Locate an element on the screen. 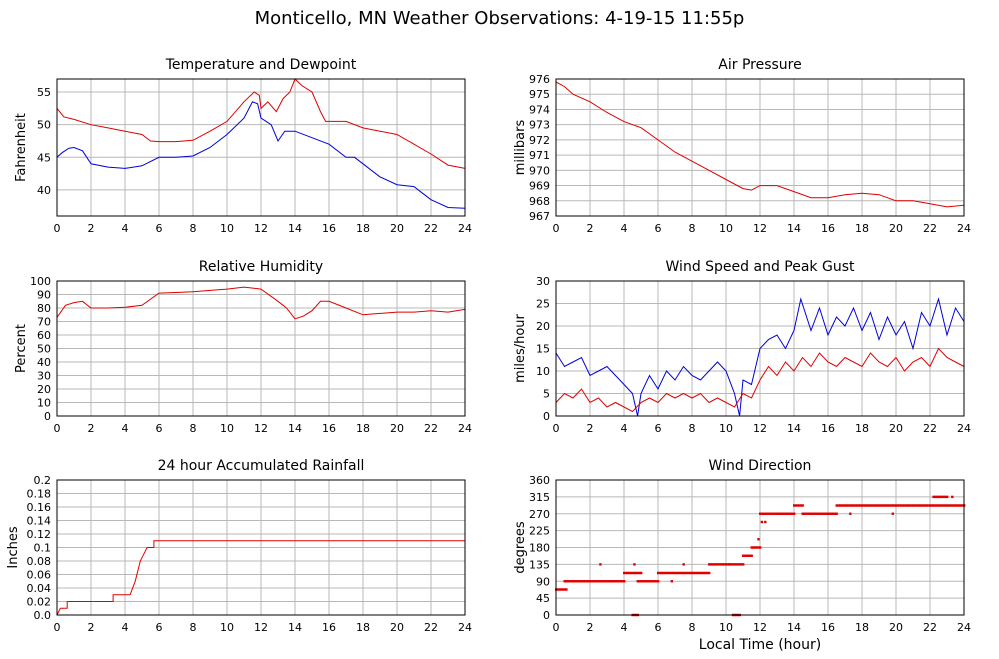 This screenshot has width=999, height=659. y-axis-label: Percent is located at coordinates (21, 348).